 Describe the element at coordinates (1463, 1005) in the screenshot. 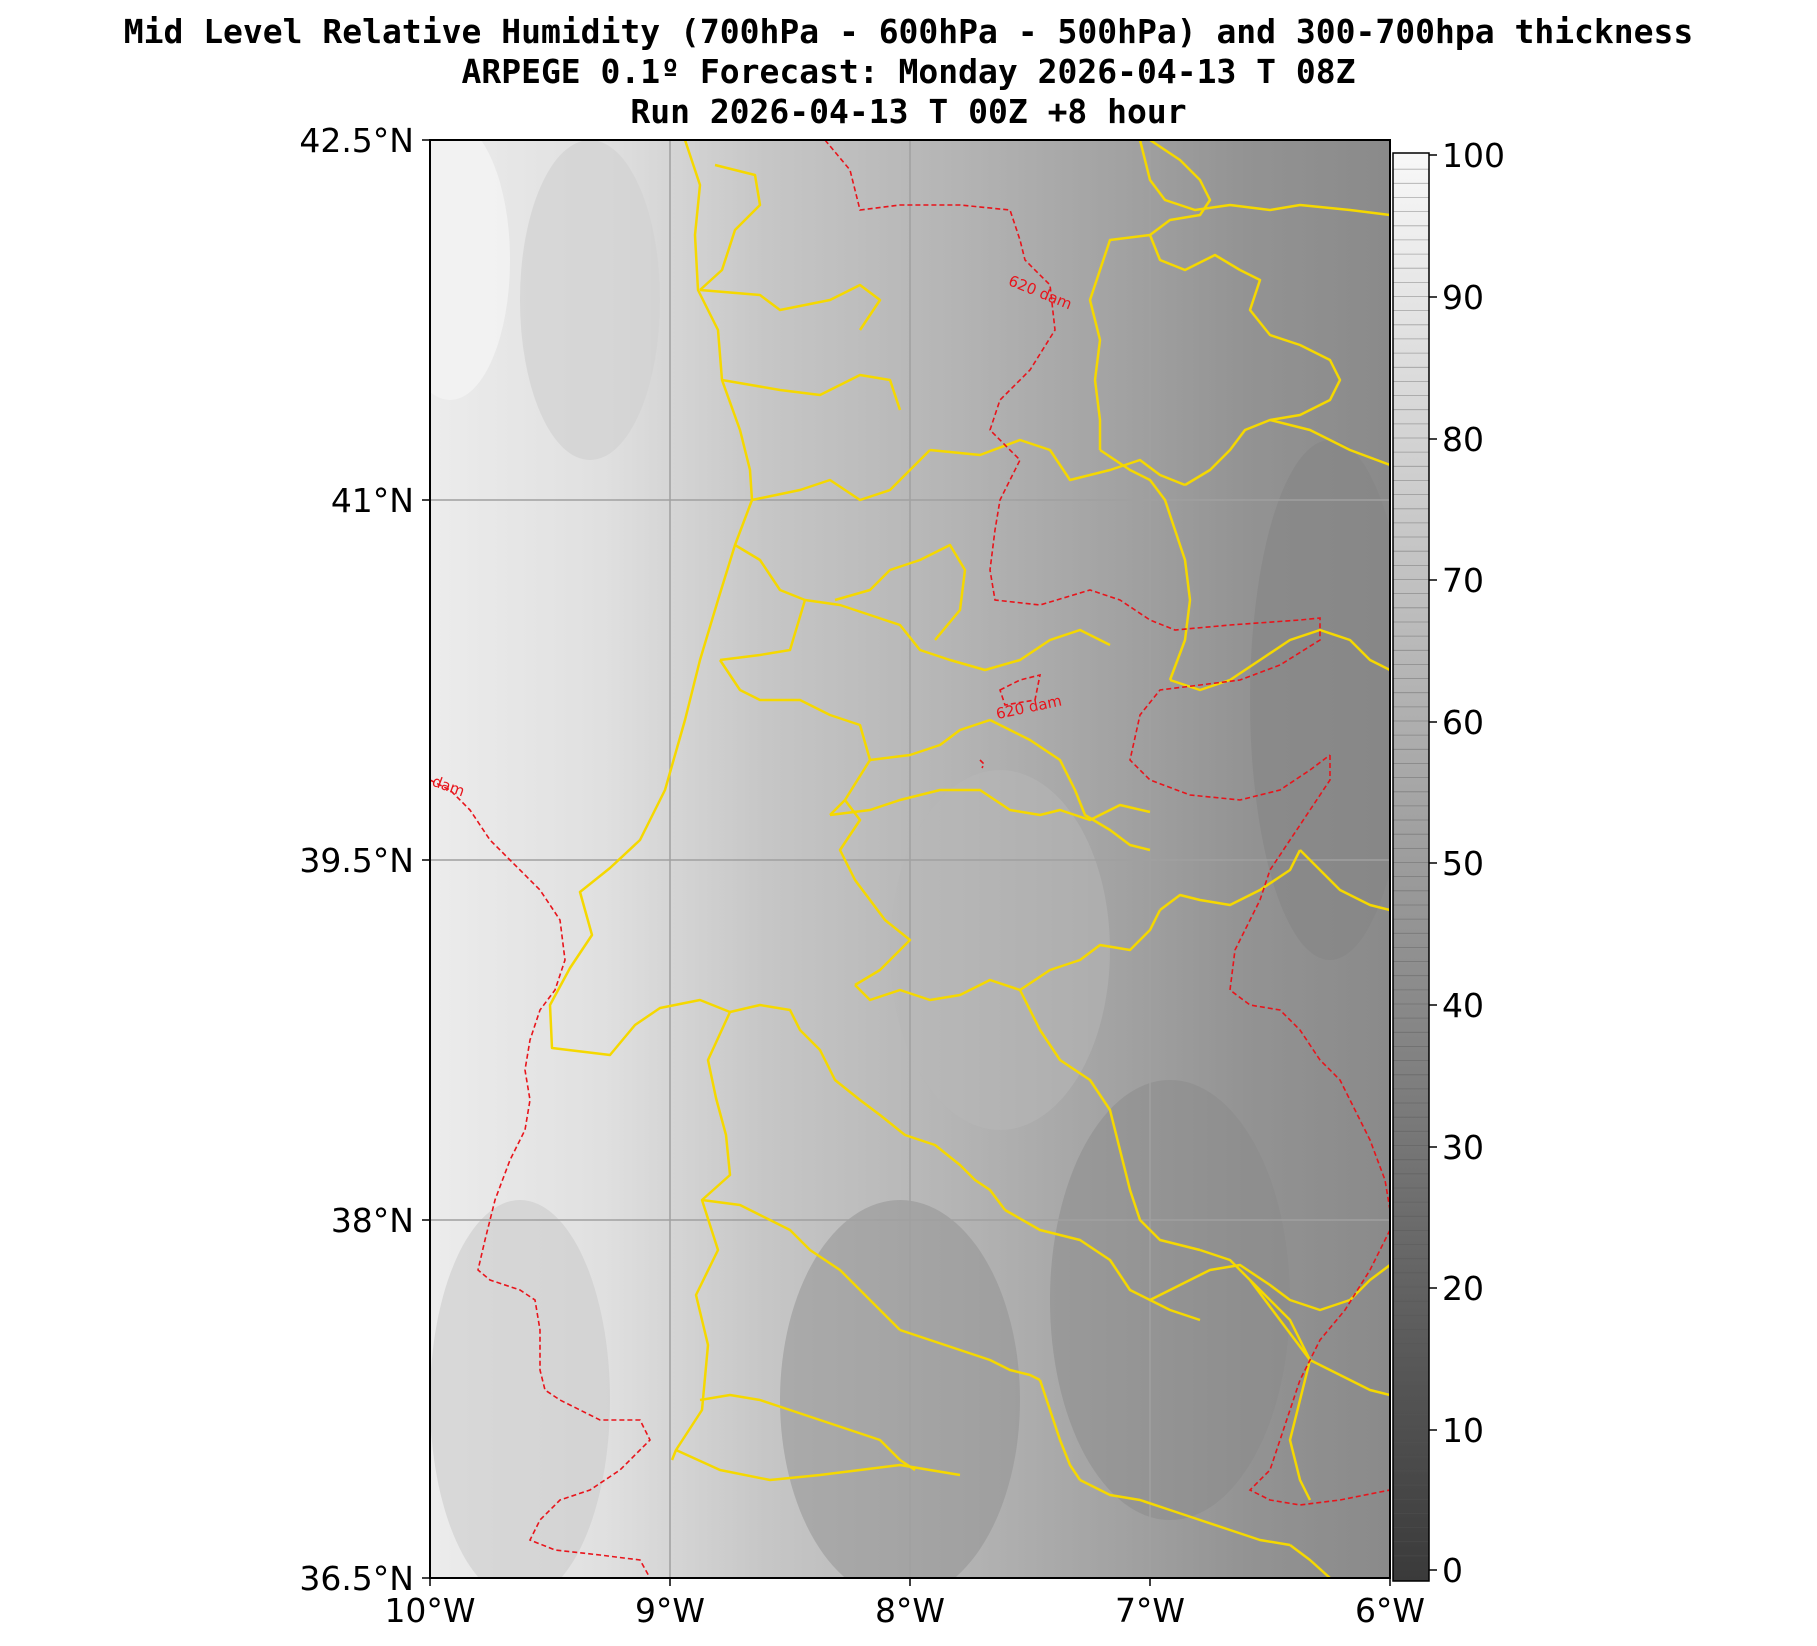

I see `colorbar-label-40: 40` at that location.